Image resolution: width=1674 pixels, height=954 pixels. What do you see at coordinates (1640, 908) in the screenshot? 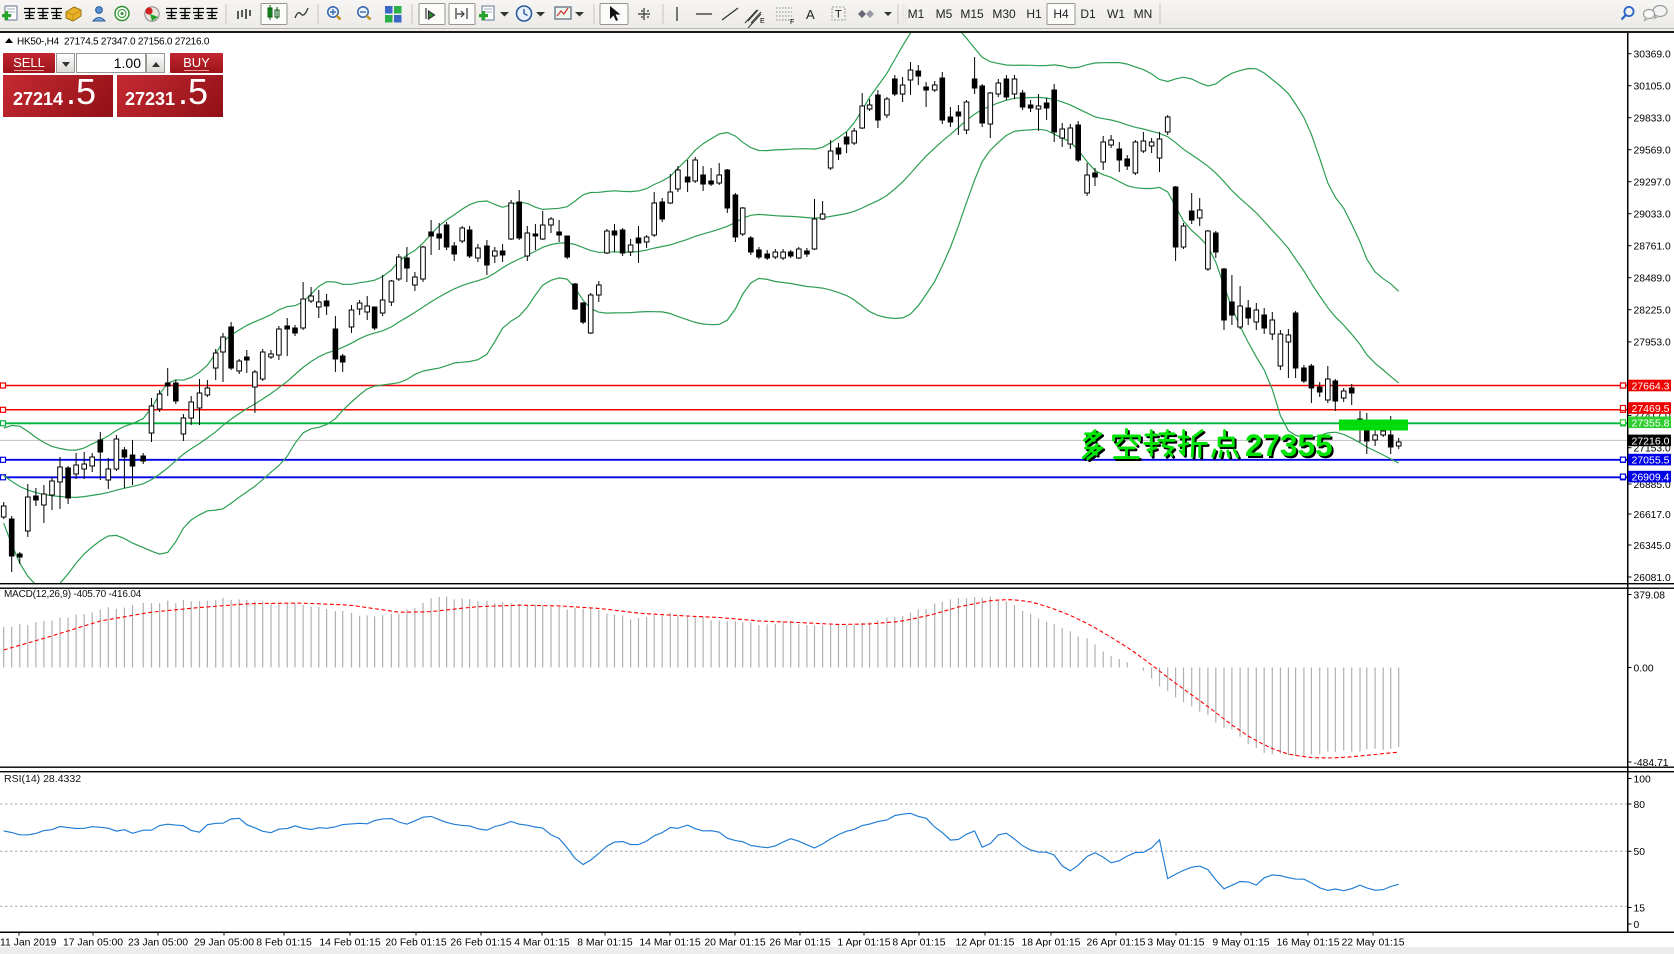
I see `svg-text: 15` at bounding box center [1640, 908].